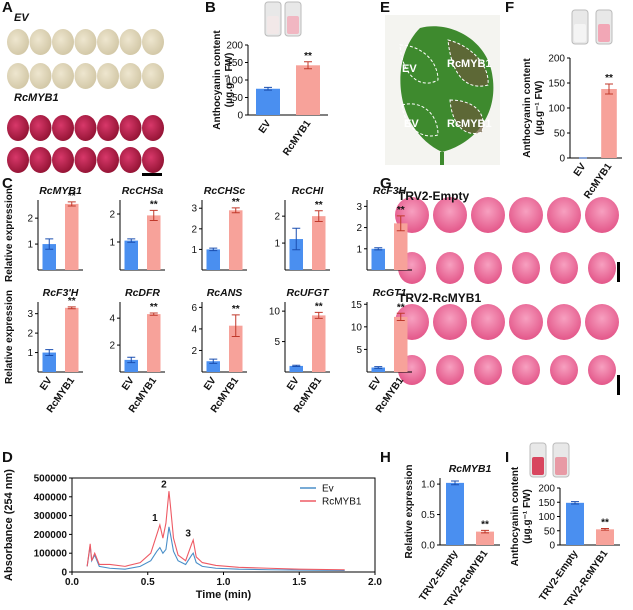 Image resolution: width=633 pixels, height=610 pixels. I want to click on legend-label: Ev, so click(328, 489).